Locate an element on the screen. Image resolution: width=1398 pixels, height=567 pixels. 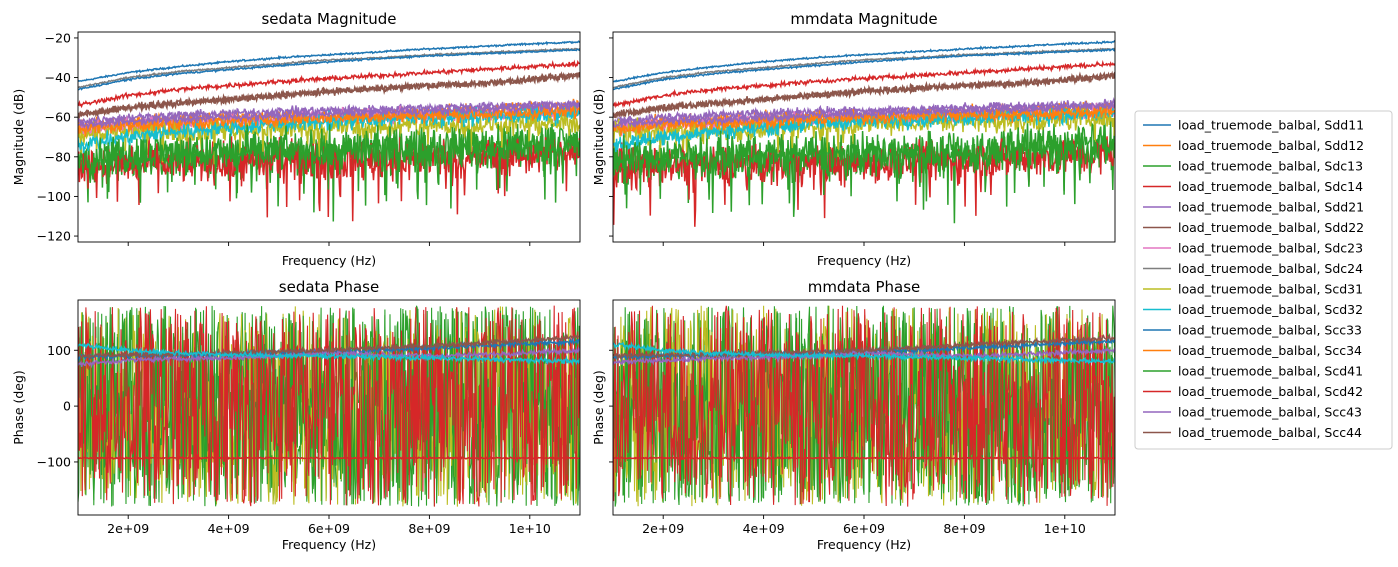
series-line-scc34 is located at coordinates (864, 119).